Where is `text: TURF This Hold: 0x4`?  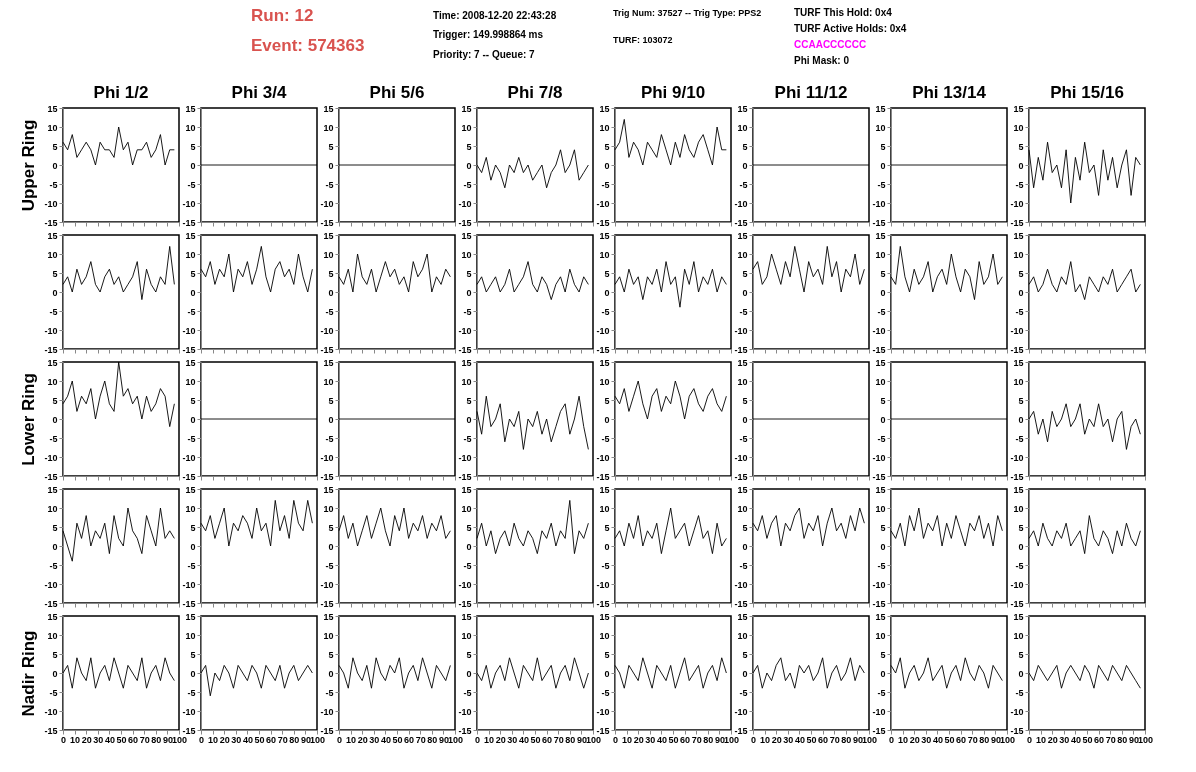 text: TURF This Hold: 0x4 is located at coordinates (843, 12).